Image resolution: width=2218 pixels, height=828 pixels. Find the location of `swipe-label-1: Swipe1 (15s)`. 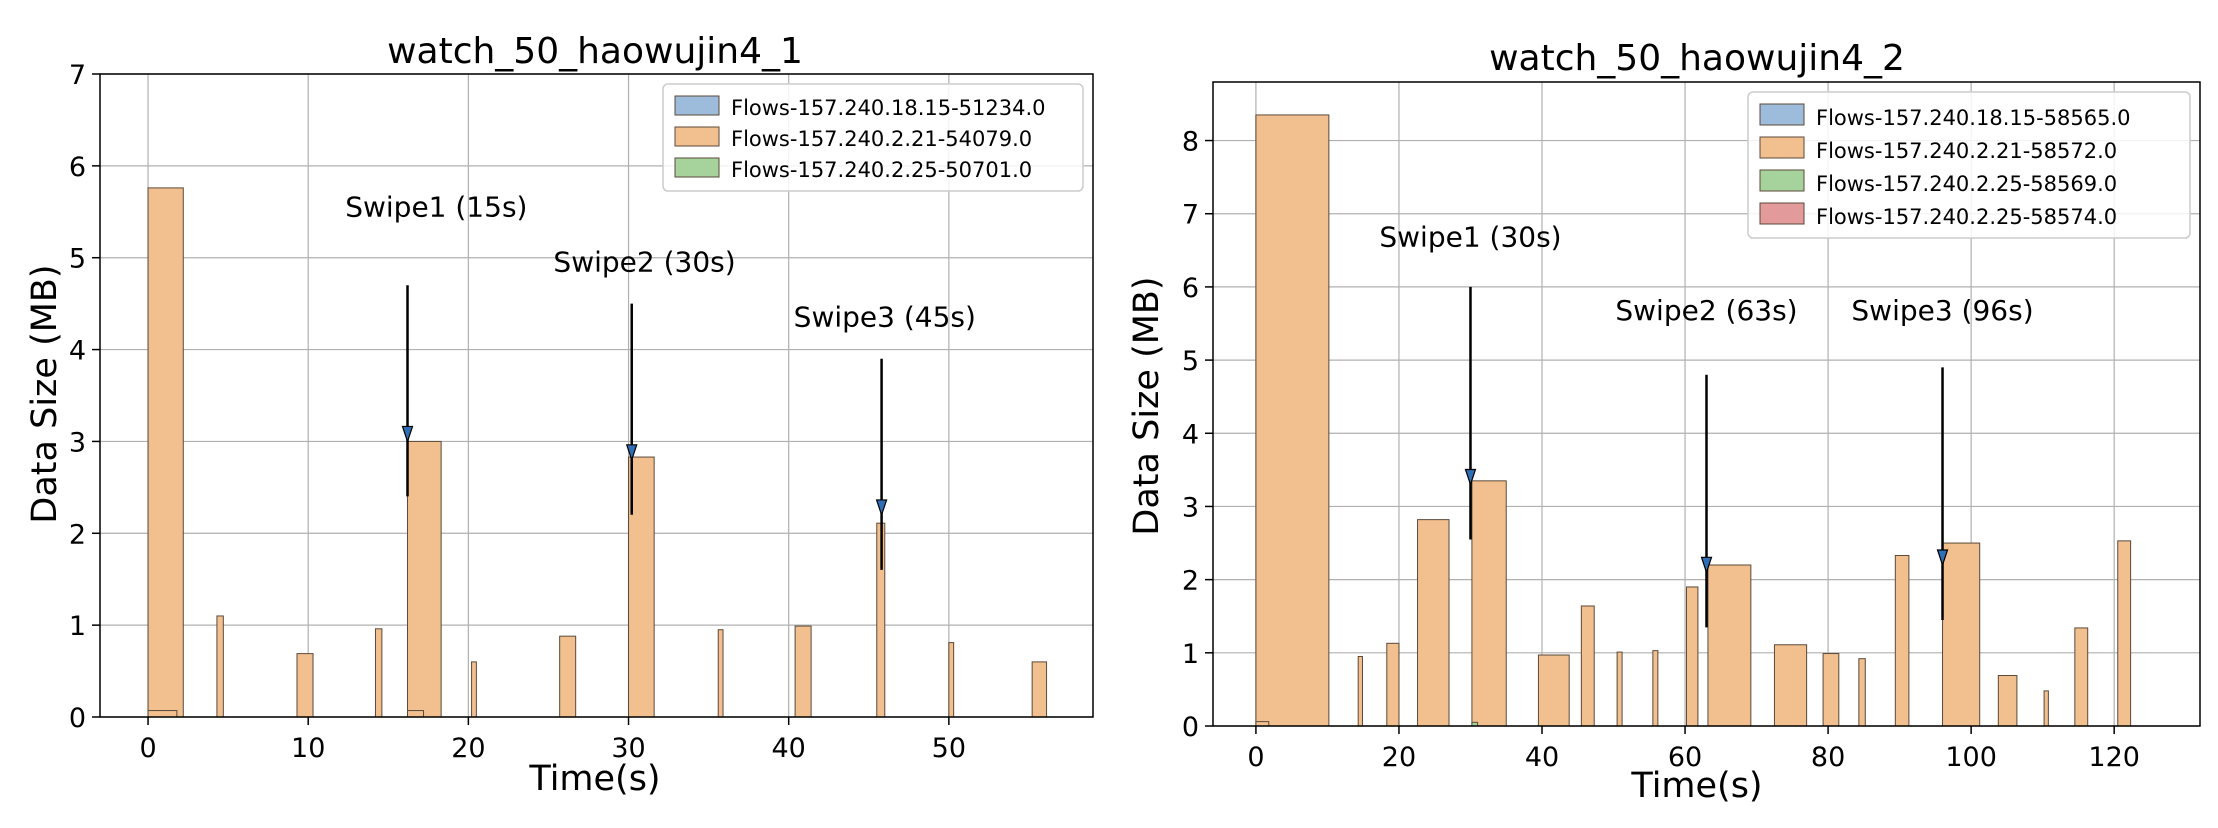

swipe-label-1: Swipe1 (15s) is located at coordinates (436, 206).